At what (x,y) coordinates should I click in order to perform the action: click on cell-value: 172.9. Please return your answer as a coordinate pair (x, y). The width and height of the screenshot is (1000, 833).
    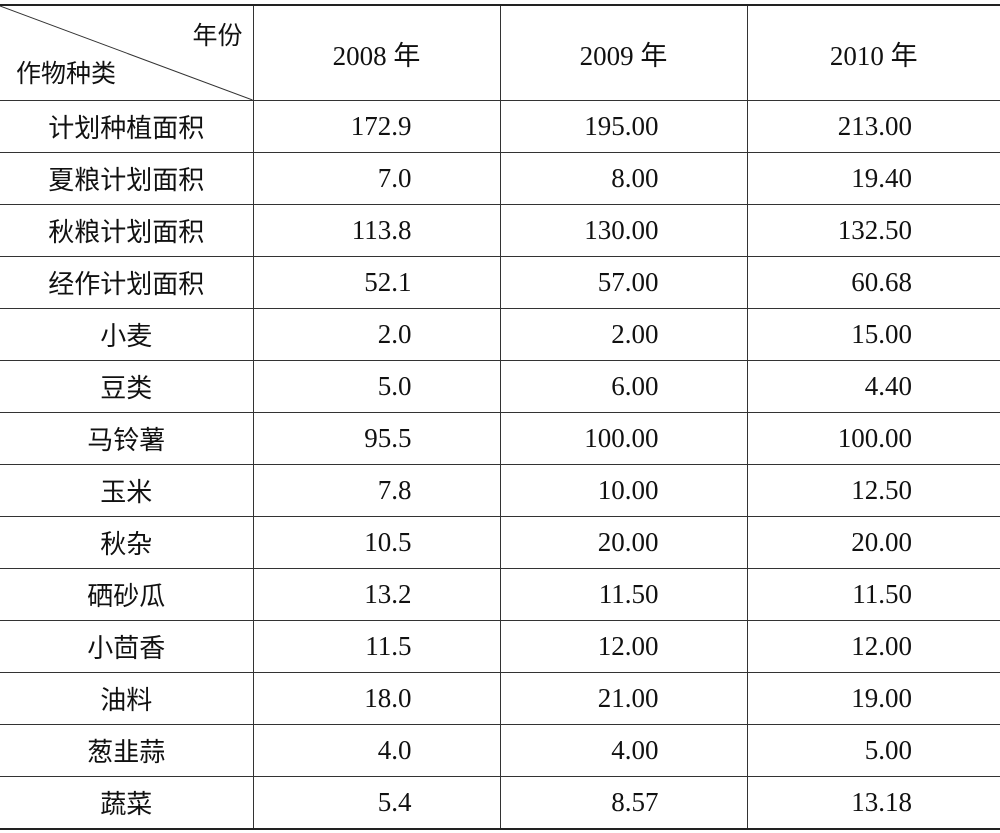
    Looking at the image, I should click on (376, 126).